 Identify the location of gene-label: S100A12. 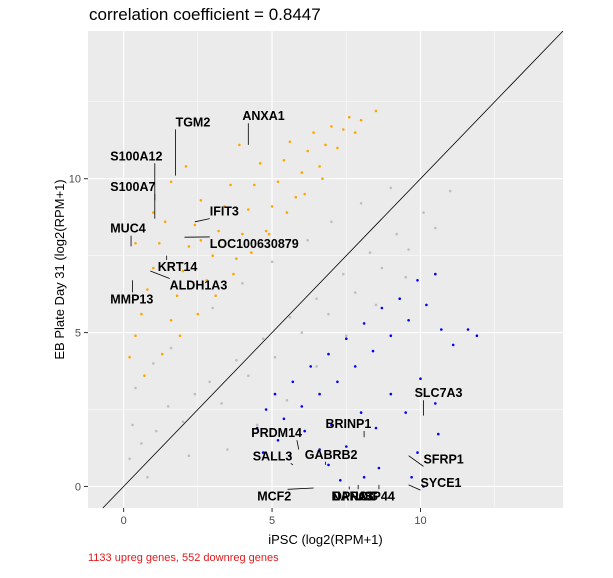
(136, 156).